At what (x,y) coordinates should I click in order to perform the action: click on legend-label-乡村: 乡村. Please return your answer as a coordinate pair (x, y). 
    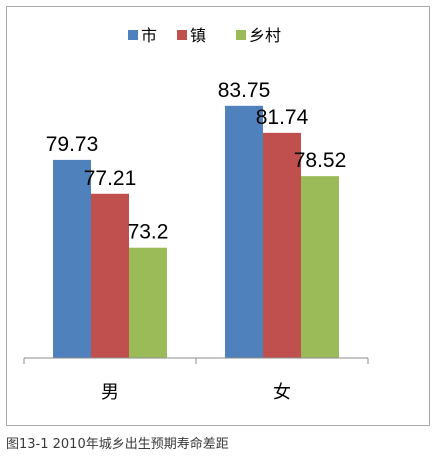
    Looking at the image, I should click on (265, 35).